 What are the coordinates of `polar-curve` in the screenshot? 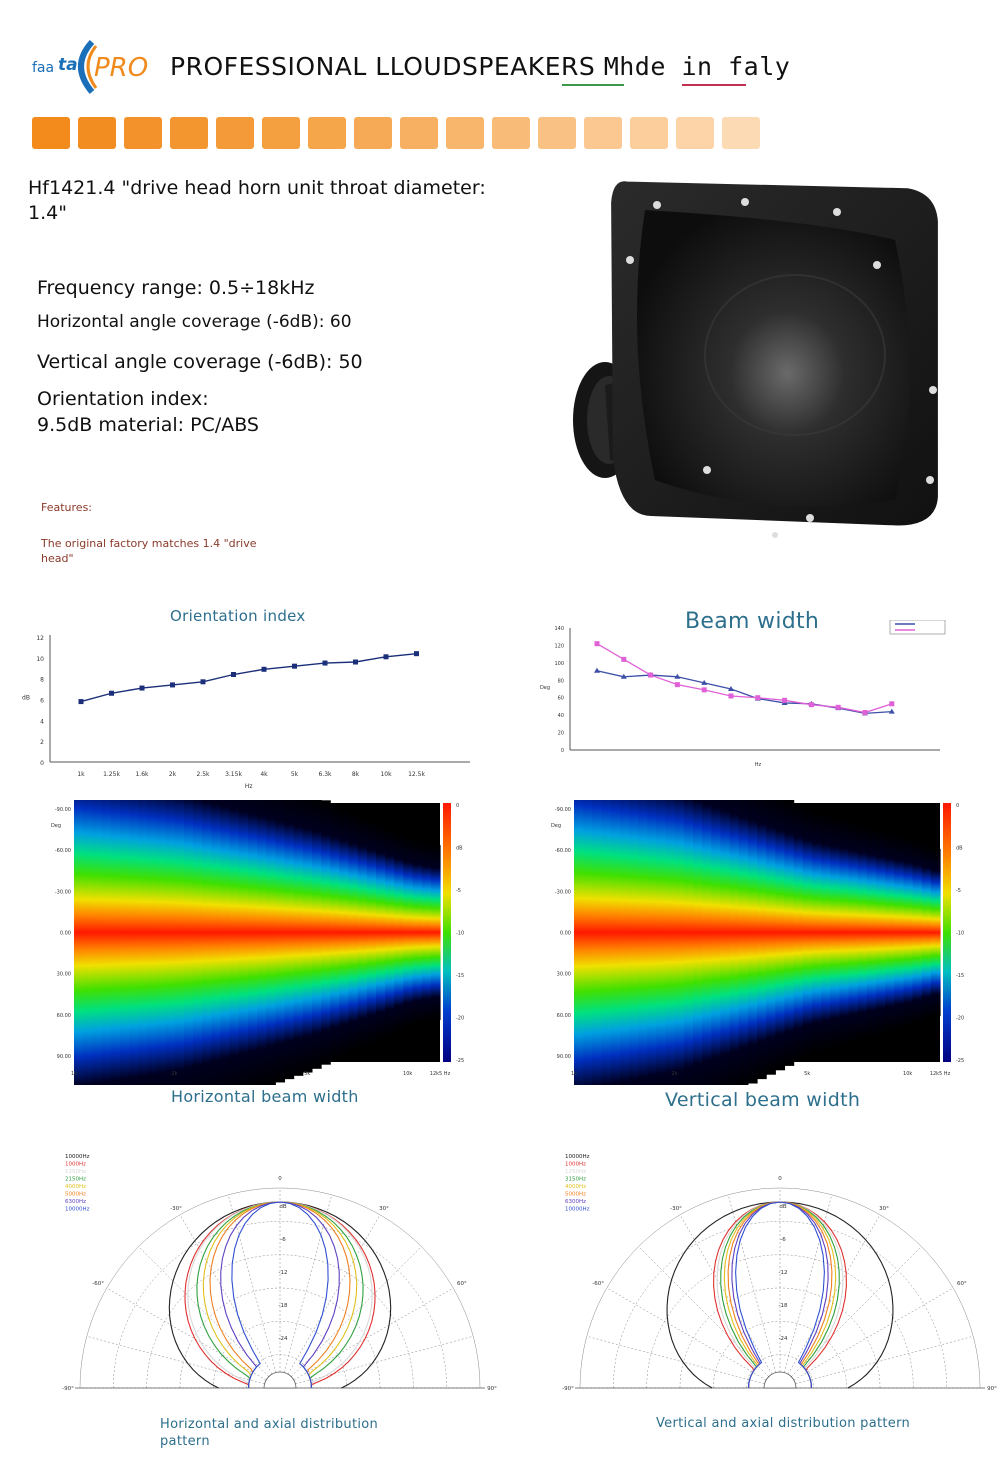 It's located at (780, 1294).